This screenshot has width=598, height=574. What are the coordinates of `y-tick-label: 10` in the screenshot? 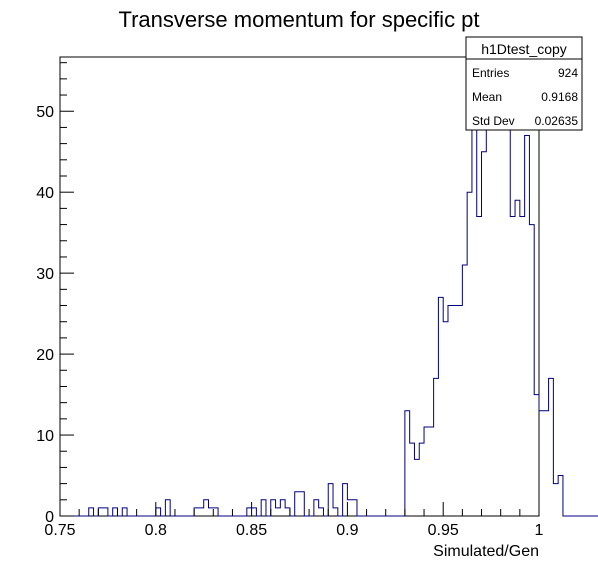 It's located at (45, 436).